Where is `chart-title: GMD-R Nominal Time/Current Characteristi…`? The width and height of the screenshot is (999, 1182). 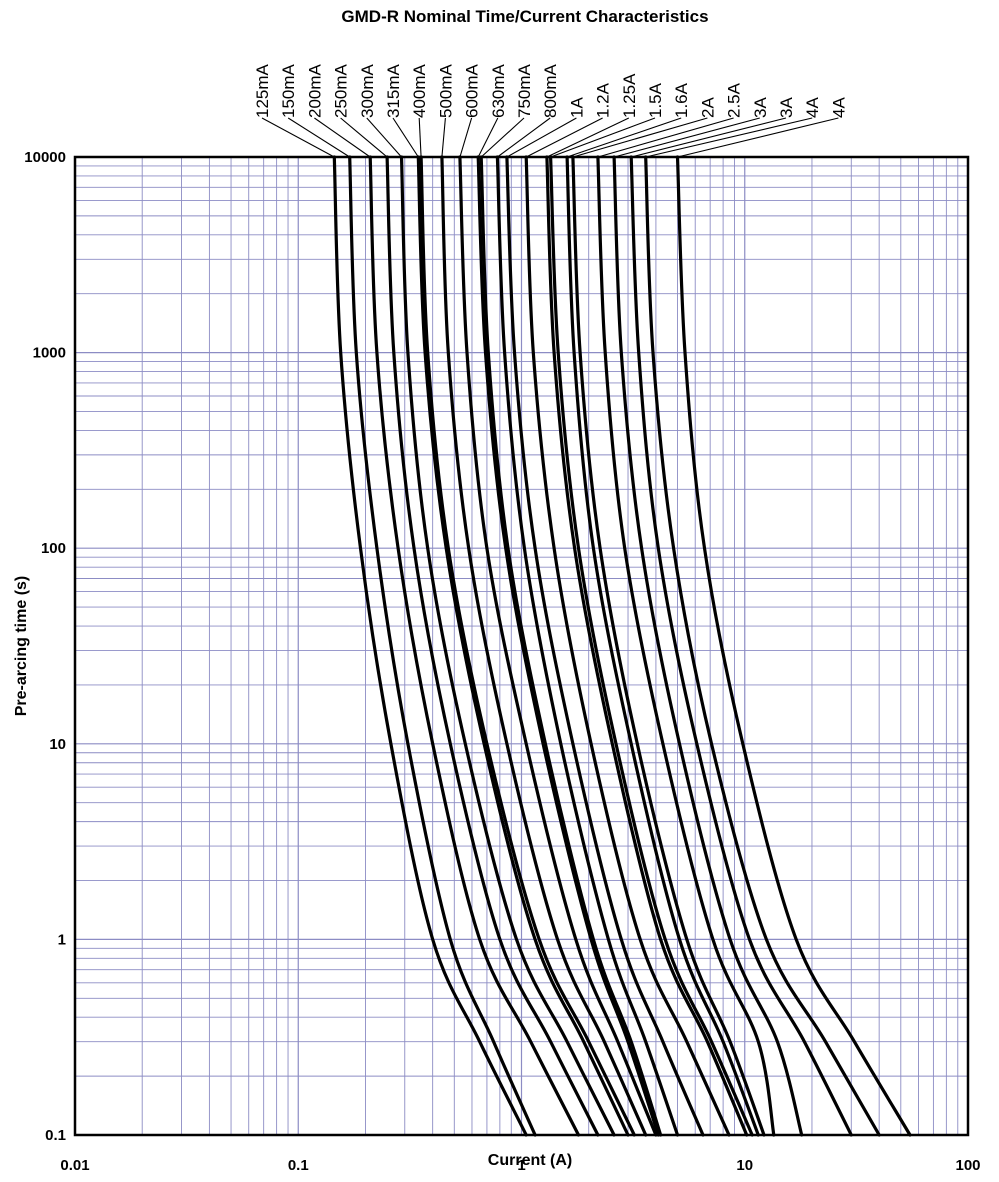
chart-title: GMD-R Nominal Time/Current Characteristi… is located at coordinates (524, 16).